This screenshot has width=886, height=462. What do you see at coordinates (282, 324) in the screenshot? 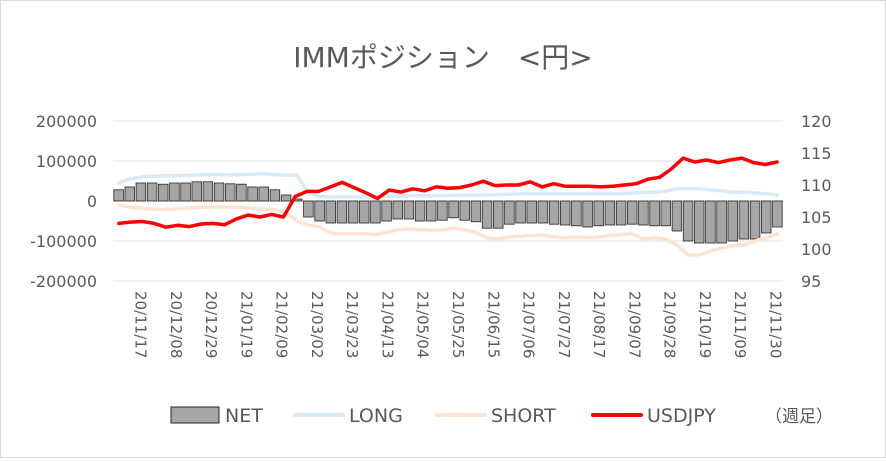
I see `x-tick-label: 21/02/09` at bounding box center [282, 324].